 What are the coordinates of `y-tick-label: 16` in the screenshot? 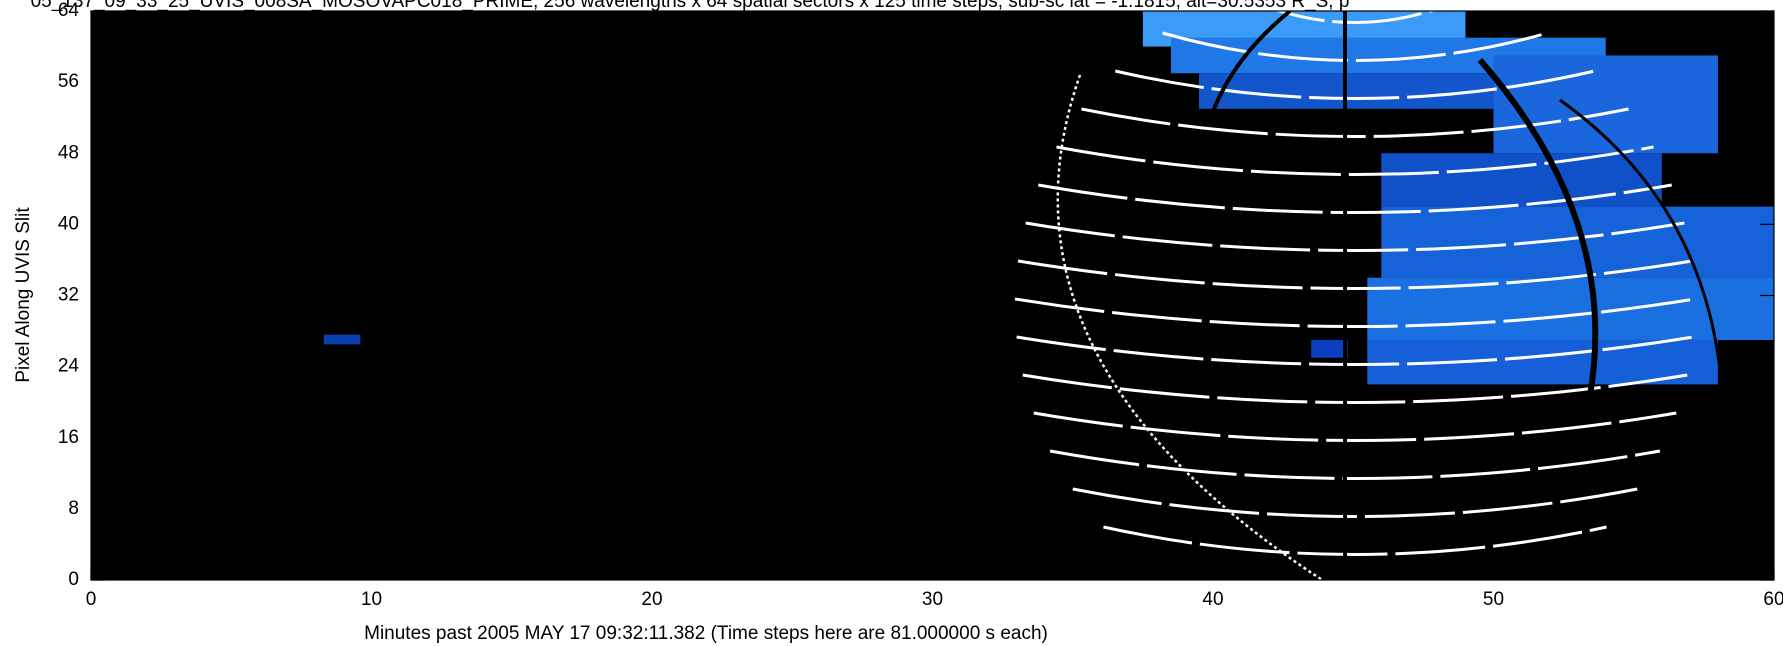 It's located at (68, 437).